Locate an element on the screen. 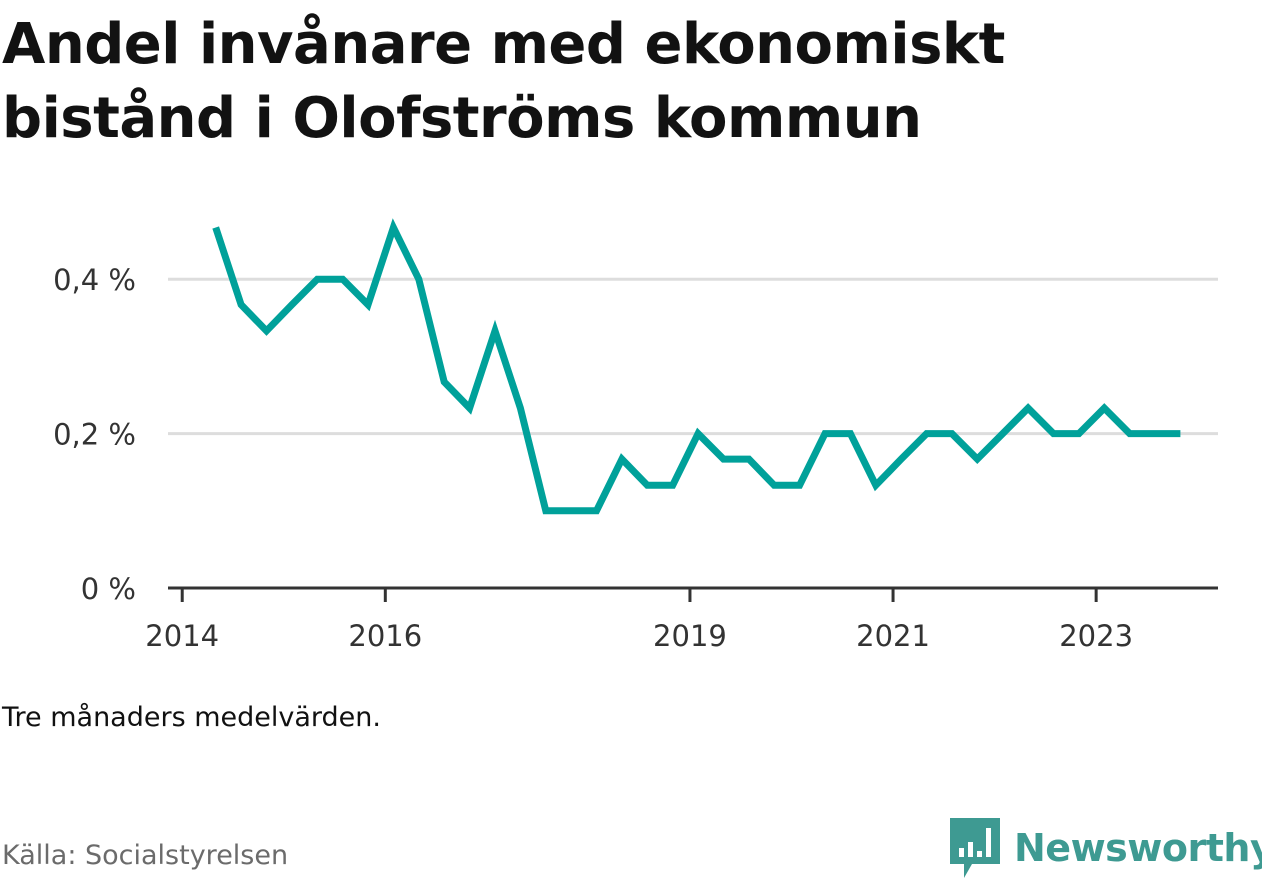 Image resolution: width=1262 pixels, height=879 pixels. x-tick-label: 2016 is located at coordinates (385, 636).